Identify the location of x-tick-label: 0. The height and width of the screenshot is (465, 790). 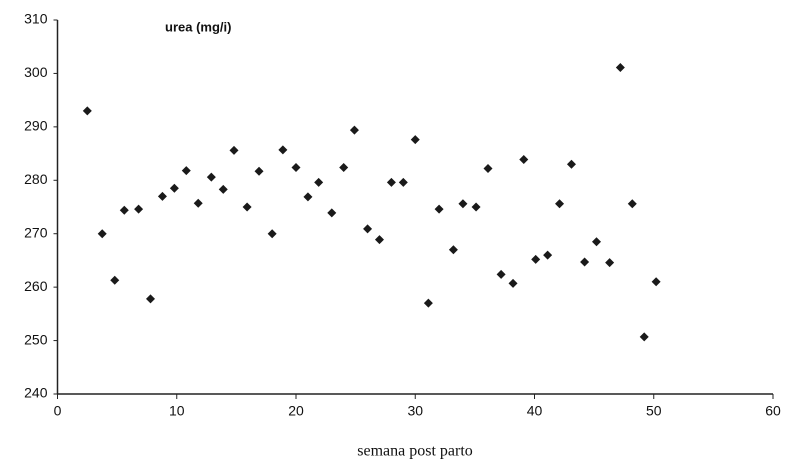
(58, 411).